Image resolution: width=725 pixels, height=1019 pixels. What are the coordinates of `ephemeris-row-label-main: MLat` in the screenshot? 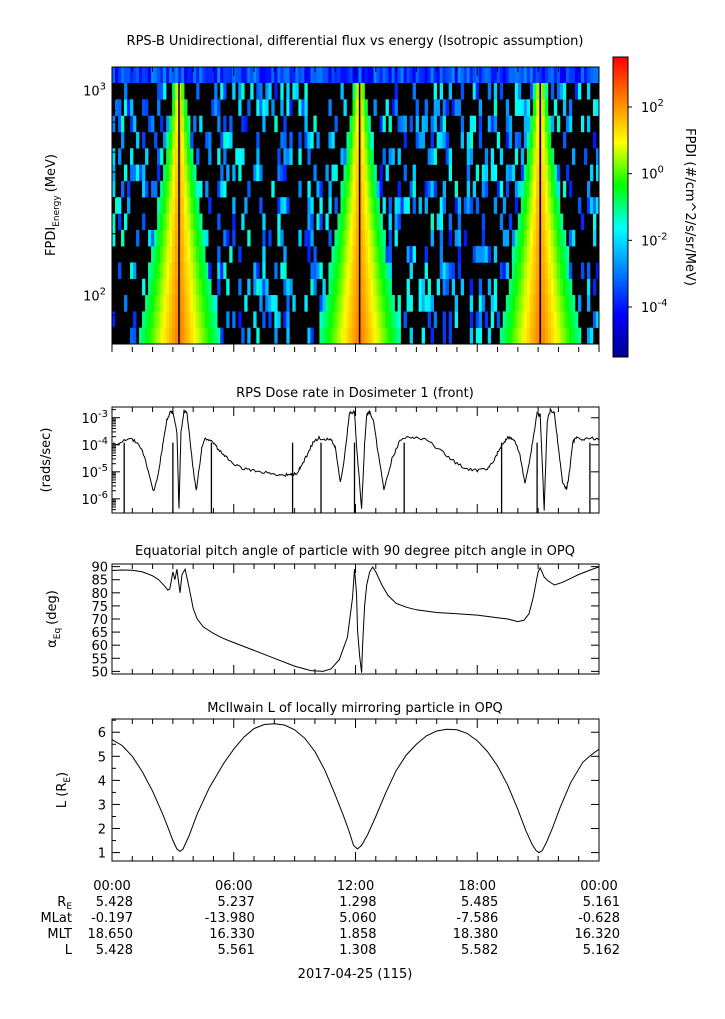 It's located at (56, 918).